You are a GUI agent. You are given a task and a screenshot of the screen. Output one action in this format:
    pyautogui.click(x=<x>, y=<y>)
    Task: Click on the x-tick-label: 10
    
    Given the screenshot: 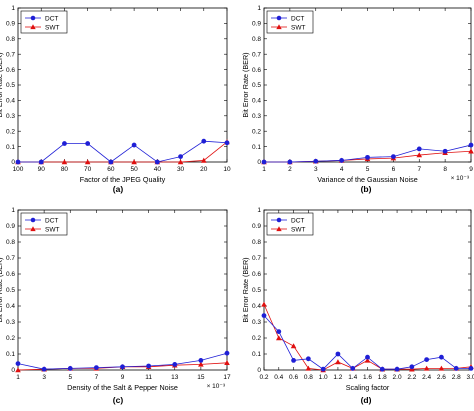 What is the action you would take?
    pyautogui.click(x=227, y=169)
    